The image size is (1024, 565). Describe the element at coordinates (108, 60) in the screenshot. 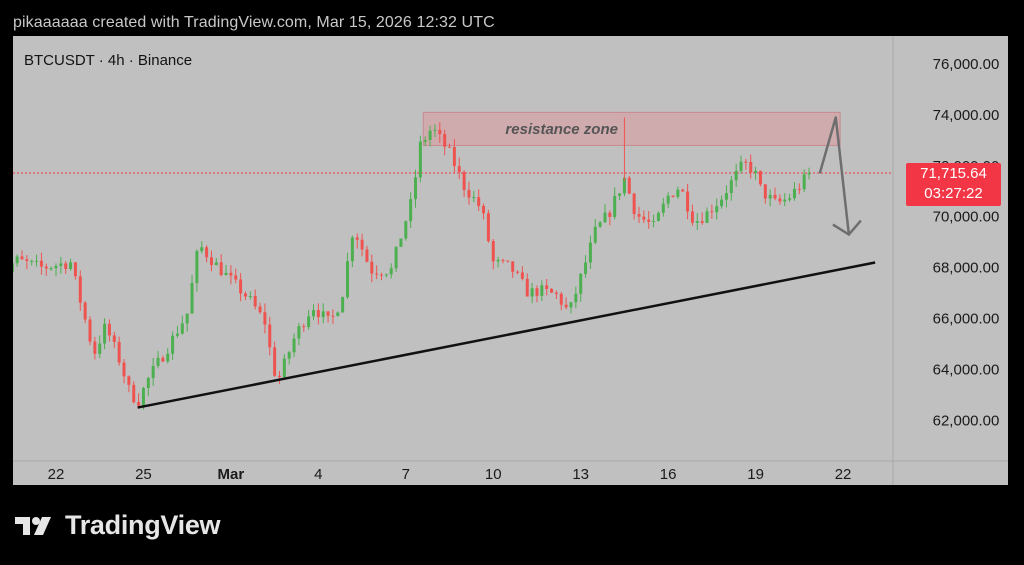

I see `symbol-label: BTCUSDT · 4h · Binance` at that location.